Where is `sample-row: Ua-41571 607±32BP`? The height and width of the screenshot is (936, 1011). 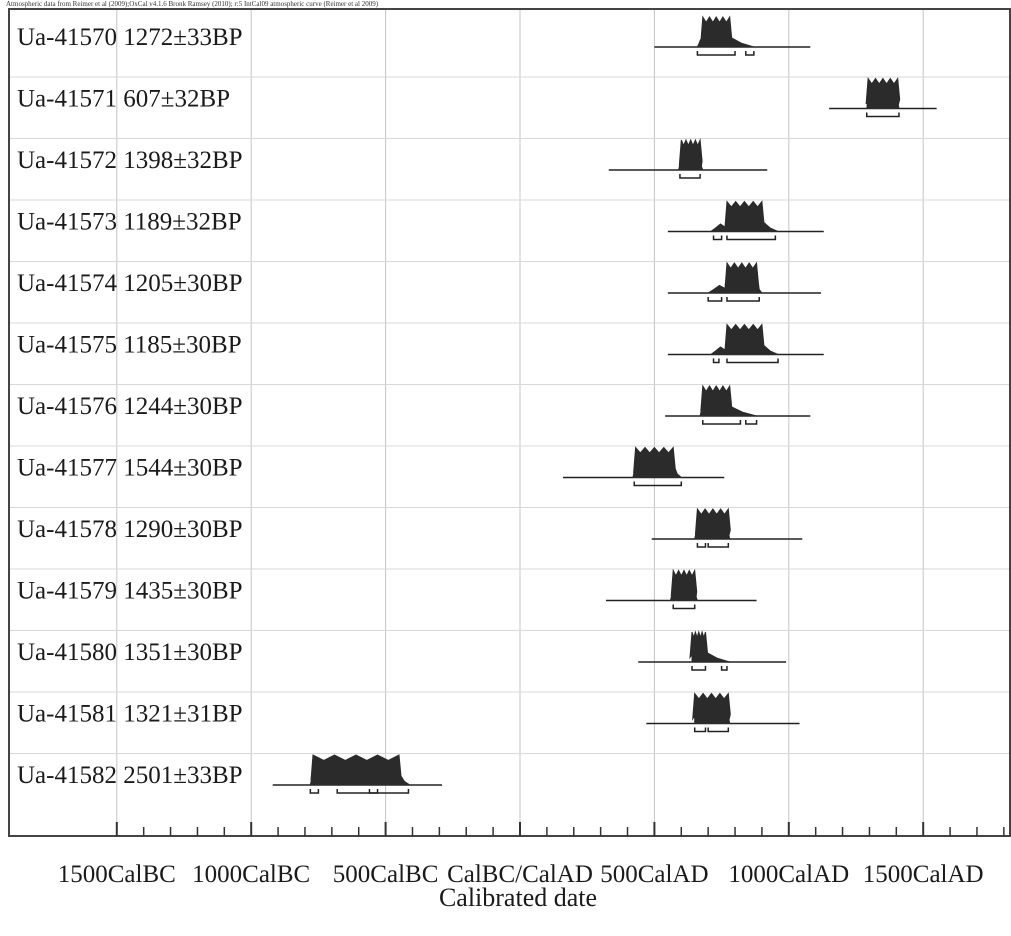
sample-row: Ua-41571 607±32BP is located at coordinates (477, 97).